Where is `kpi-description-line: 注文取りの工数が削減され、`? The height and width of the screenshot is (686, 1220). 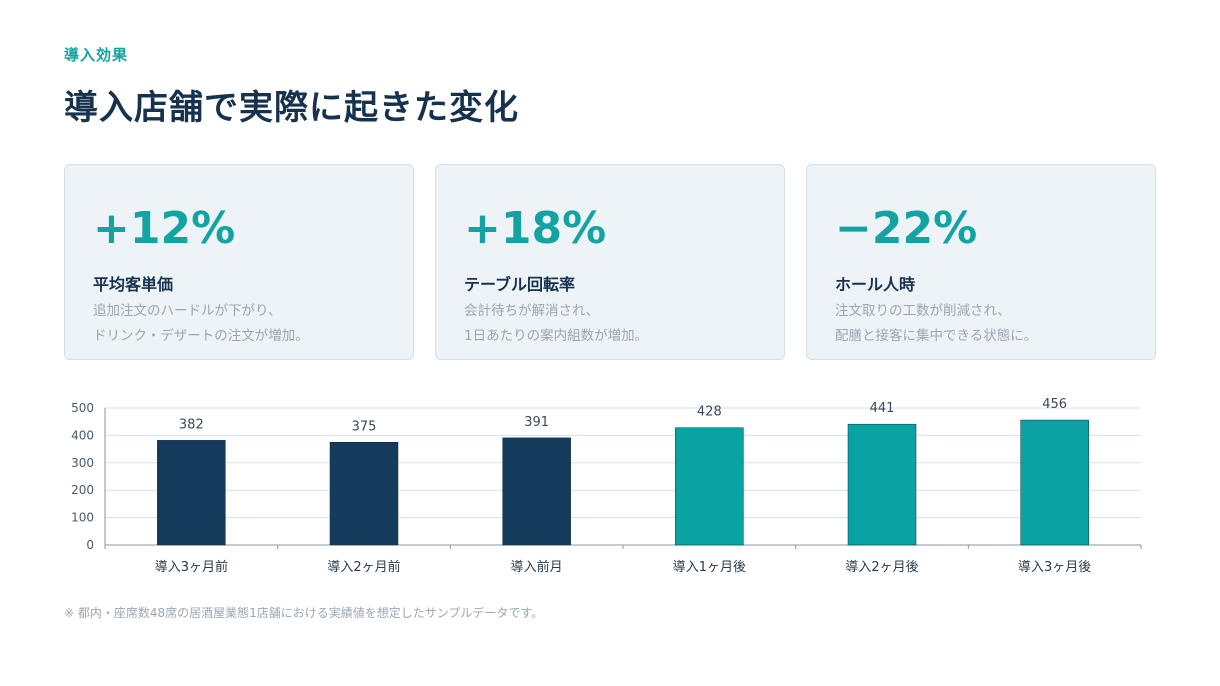
kpi-description-line: 注文取りの工数が削減され、 is located at coordinates (923, 311).